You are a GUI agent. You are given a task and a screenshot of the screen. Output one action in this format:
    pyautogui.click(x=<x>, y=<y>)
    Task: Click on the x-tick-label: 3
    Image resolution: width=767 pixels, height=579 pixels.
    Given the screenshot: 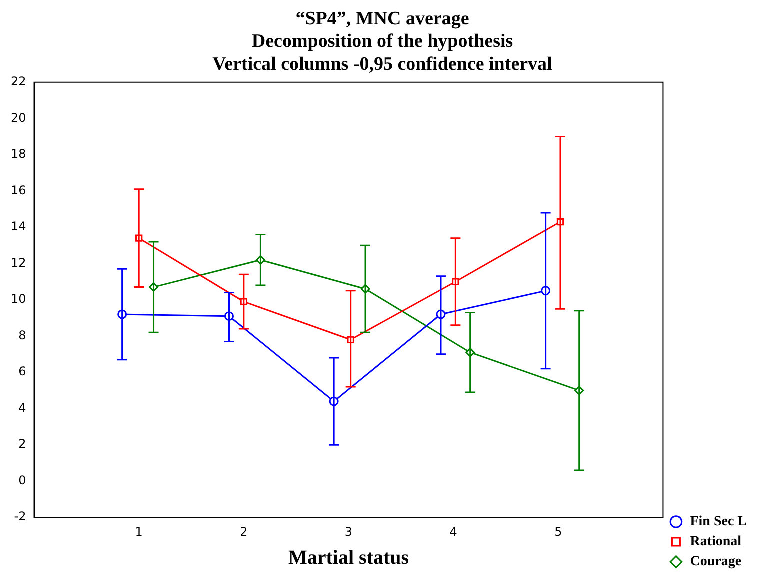 What is the action you would take?
    pyautogui.click(x=348, y=531)
    